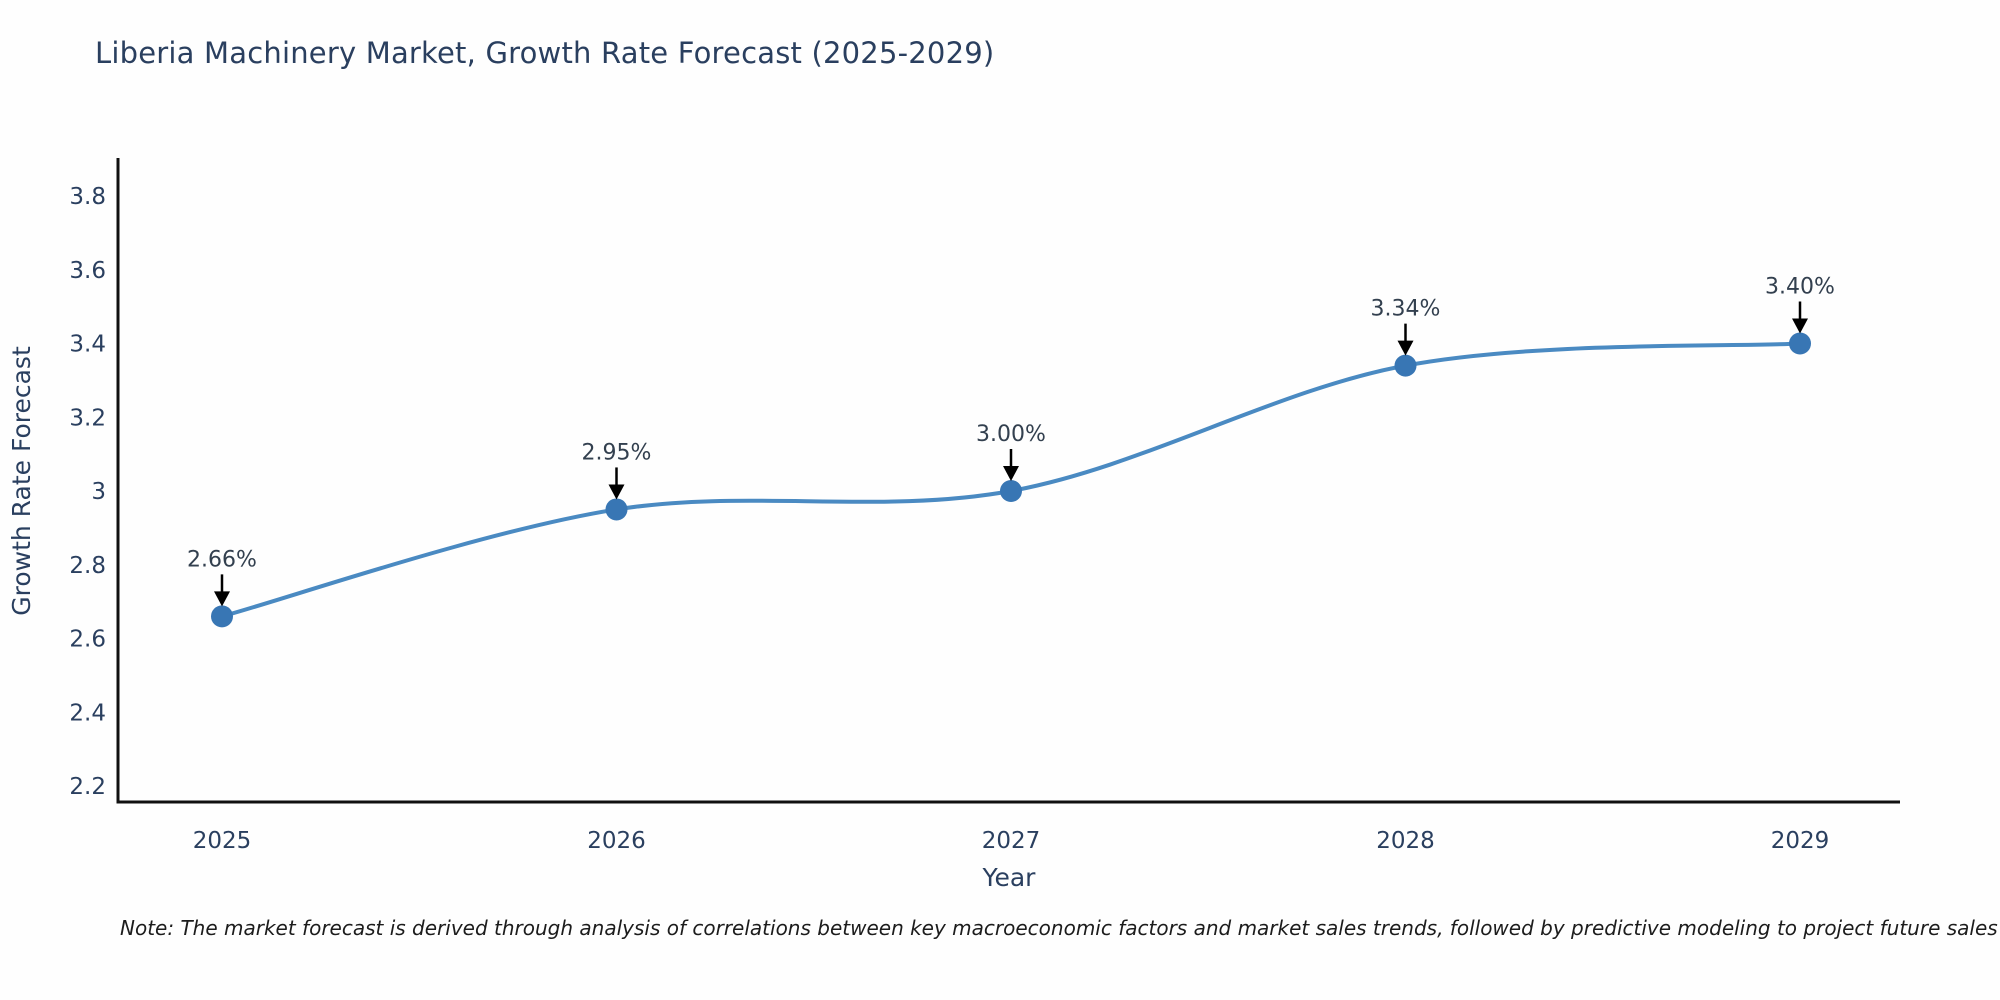 The image size is (2000, 1000). Describe the element at coordinates (222, 616) in the screenshot. I see `data-point-2025` at that location.